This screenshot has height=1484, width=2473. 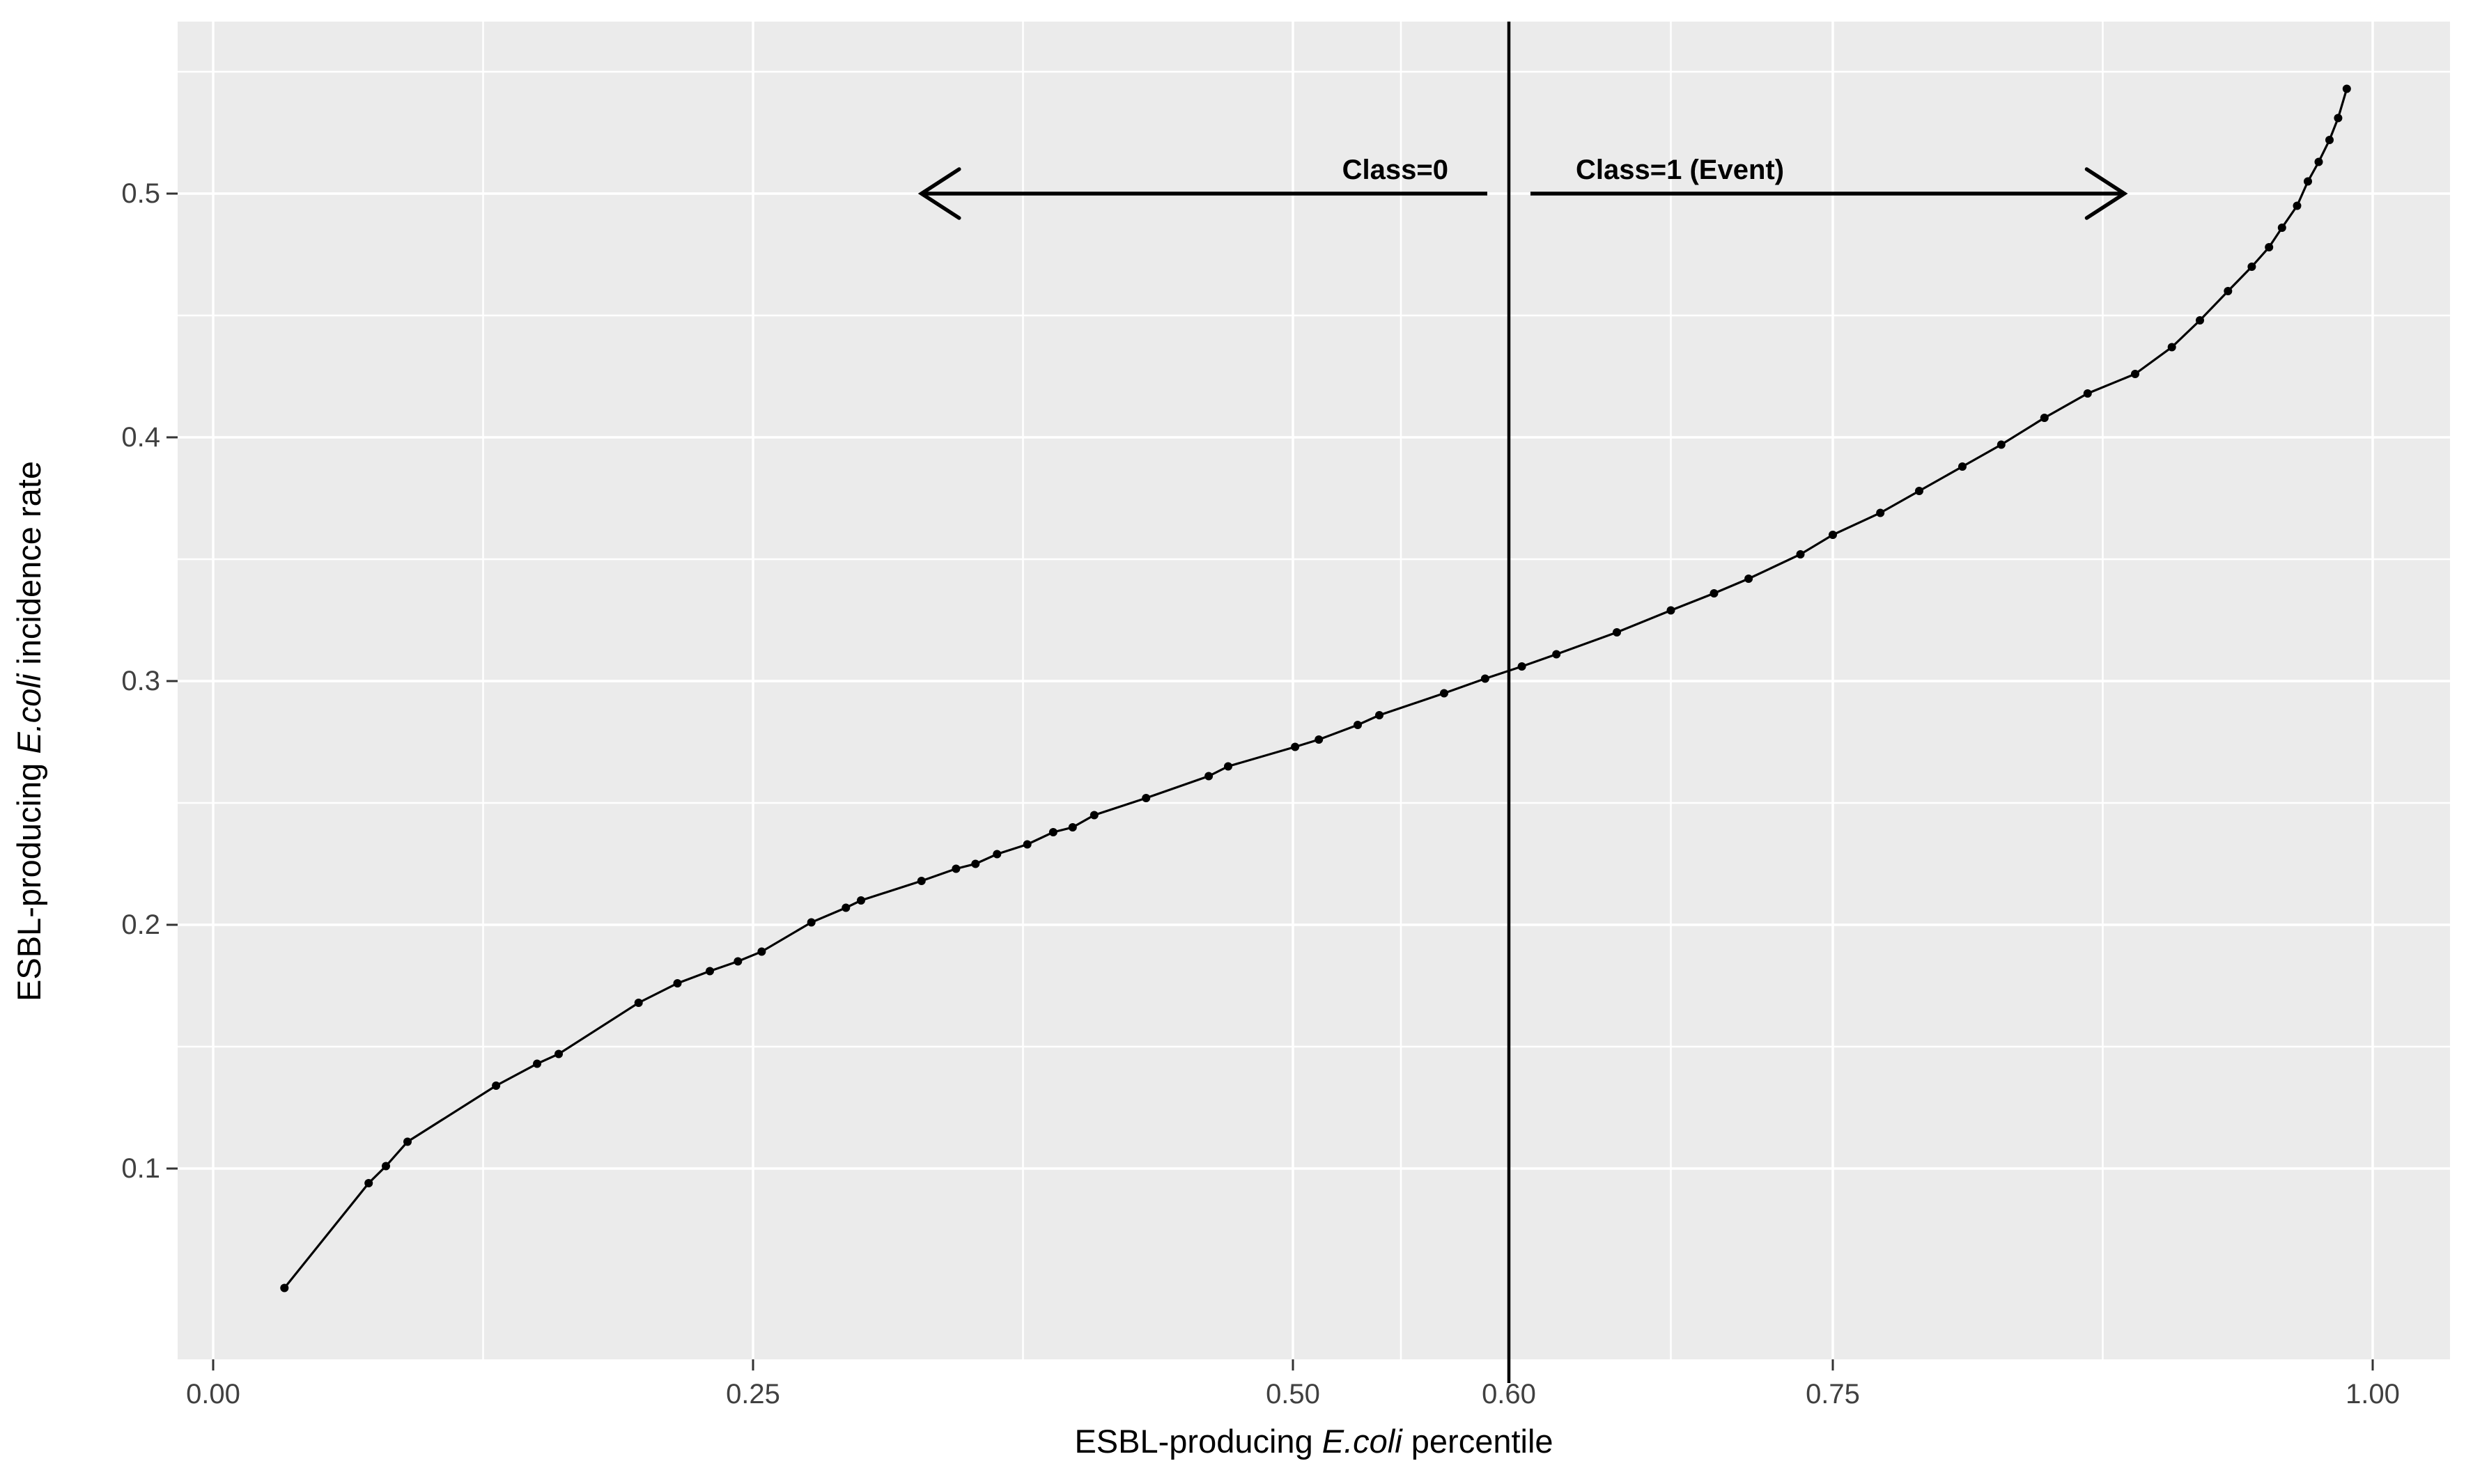 I want to click on y-tick-label: 0.1, so click(x=140, y=1168).